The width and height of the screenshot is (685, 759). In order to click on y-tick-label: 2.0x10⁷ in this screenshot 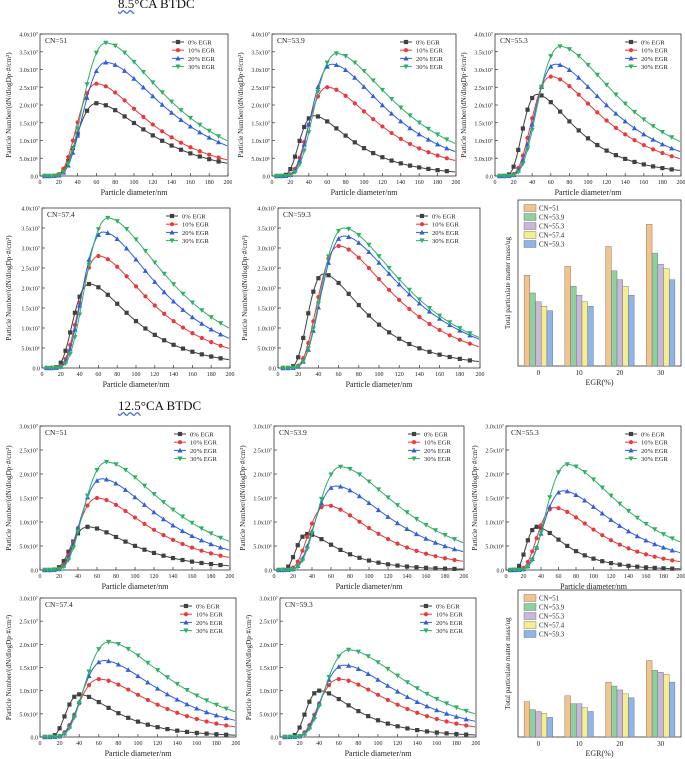, I will do `click(260, 107)`.